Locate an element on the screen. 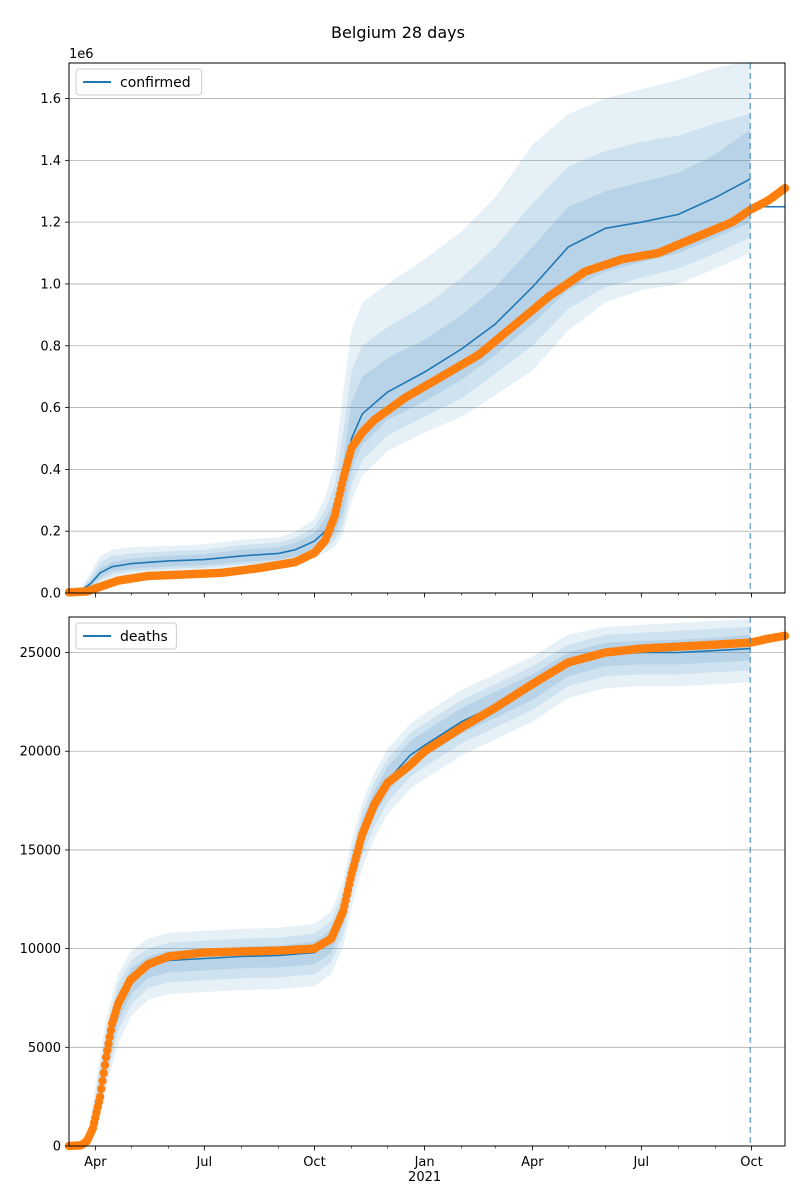 The height and width of the screenshot is (1200, 800). y-tick-label: 1.4 is located at coordinates (50, 161).